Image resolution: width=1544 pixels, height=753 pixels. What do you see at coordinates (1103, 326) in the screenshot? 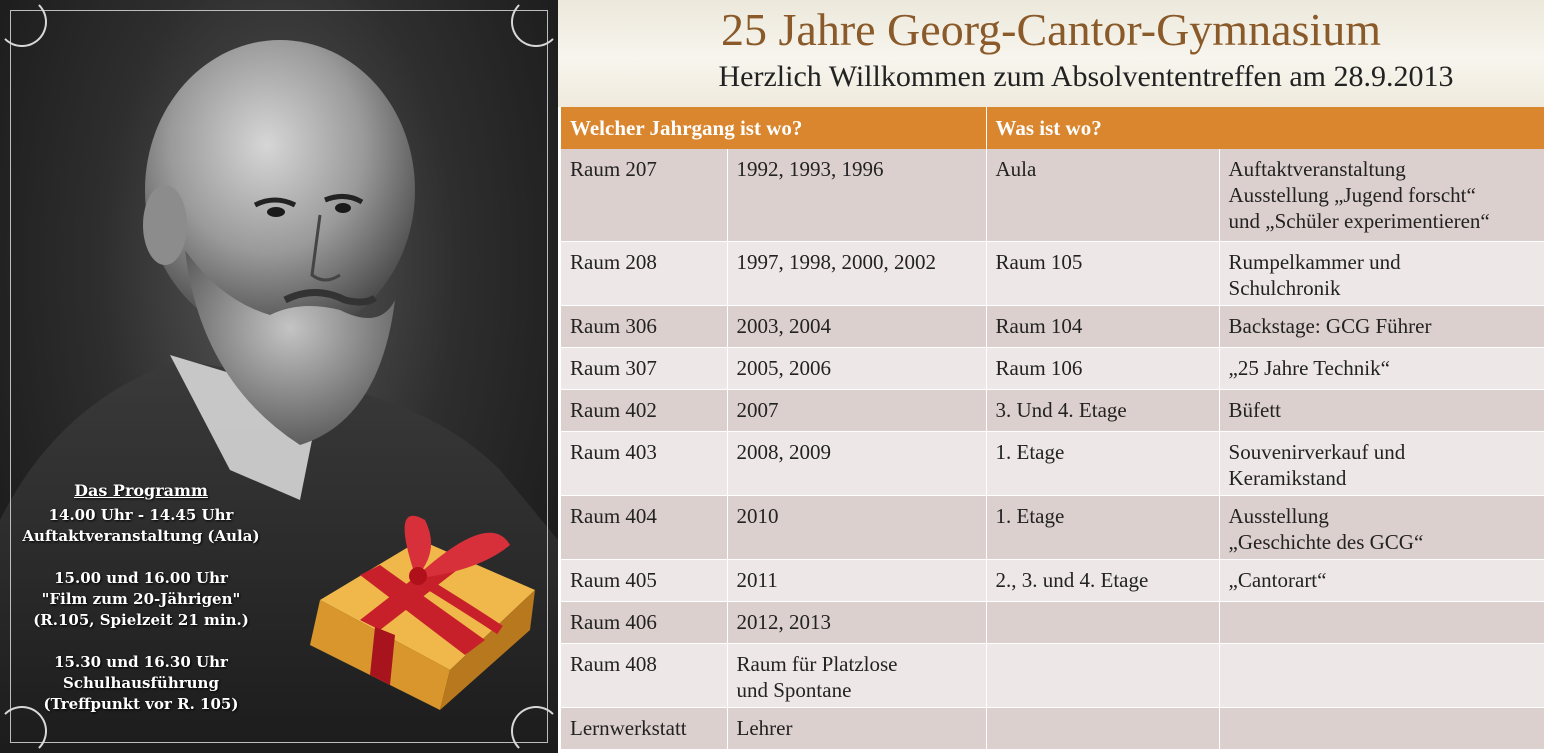
I see `where-cell: Raum 104` at bounding box center [1103, 326].